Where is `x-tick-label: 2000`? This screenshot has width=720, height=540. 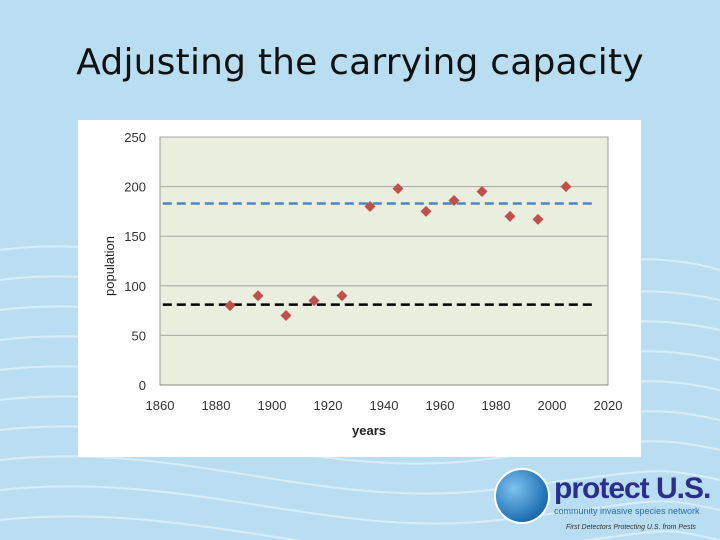 x-tick-label: 2000 is located at coordinates (552, 405).